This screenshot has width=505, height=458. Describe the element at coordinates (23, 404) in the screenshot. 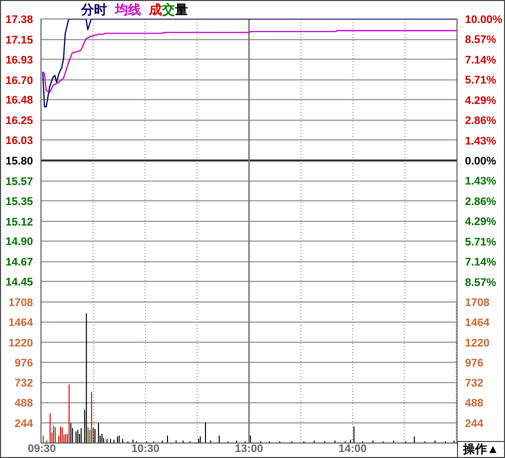

I see `y-tick-label: 488` at that location.